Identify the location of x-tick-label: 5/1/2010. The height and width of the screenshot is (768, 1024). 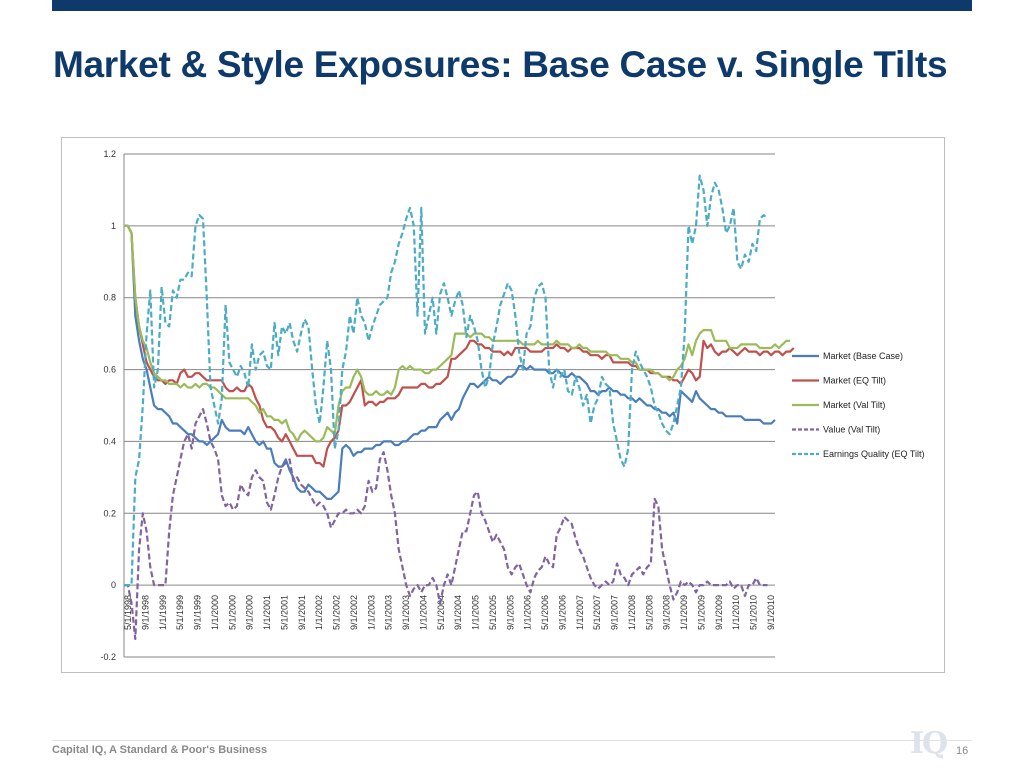
(754, 612).